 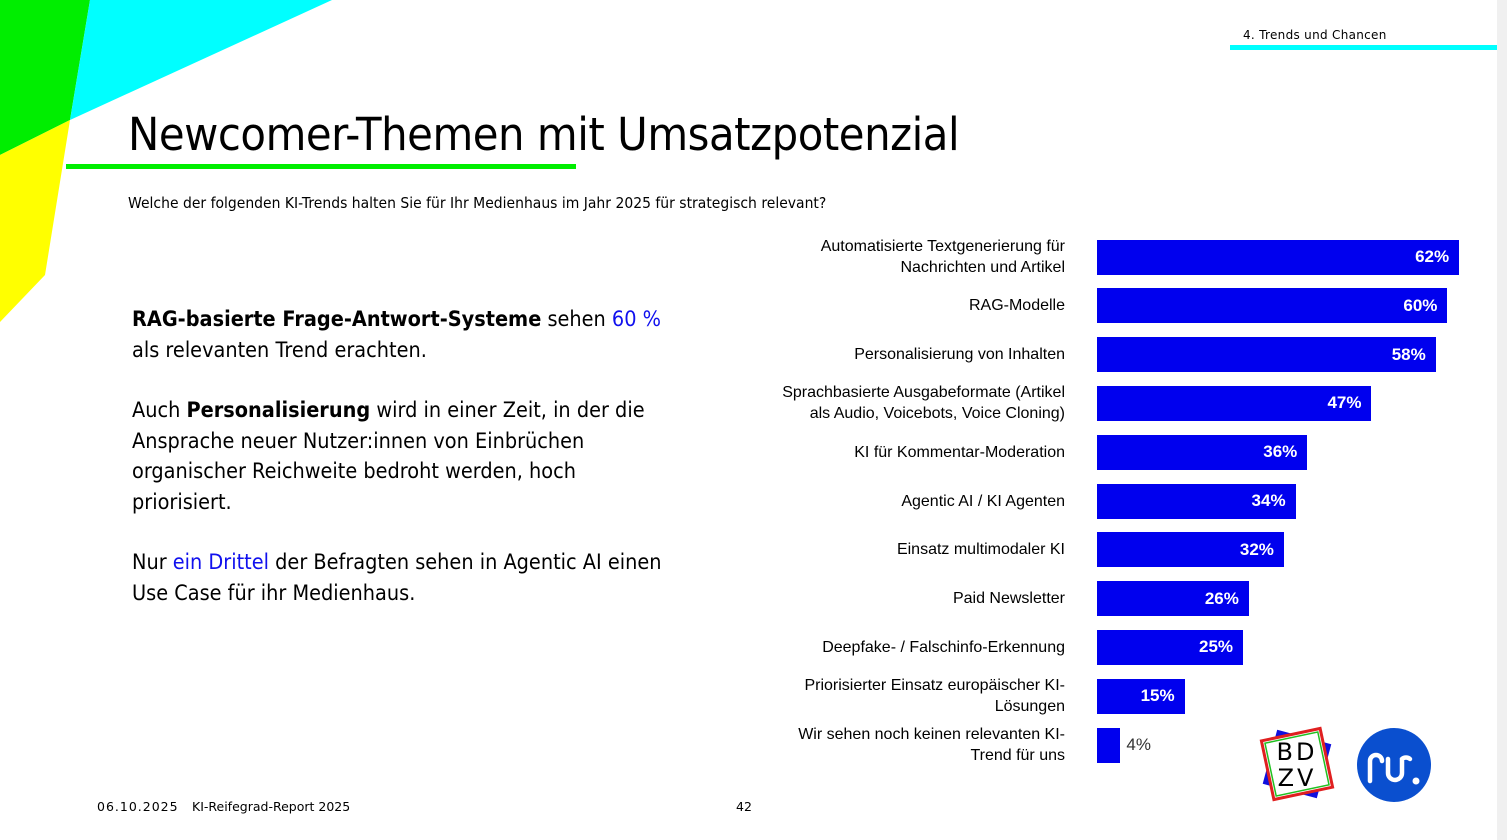 I want to click on category-label: Agentic AI / KI Agenten, so click(x=983, y=501).